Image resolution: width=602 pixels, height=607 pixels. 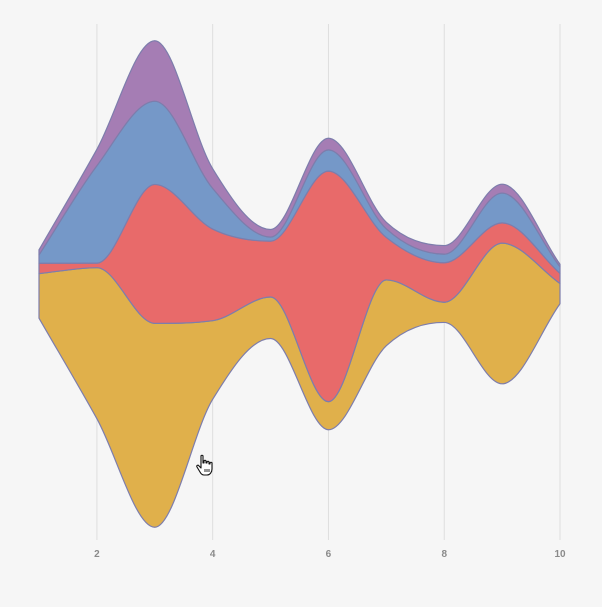 I want to click on x-tick-label: 8, so click(x=444, y=554).